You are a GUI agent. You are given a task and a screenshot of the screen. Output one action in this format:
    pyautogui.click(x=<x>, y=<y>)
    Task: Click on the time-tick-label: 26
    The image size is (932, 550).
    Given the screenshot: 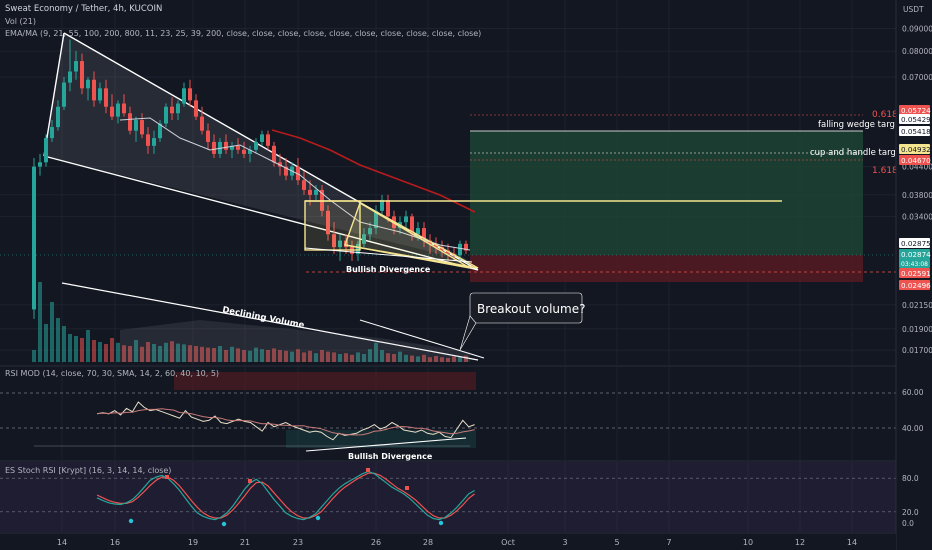 What is the action you would take?
    pyautogui.click(x=376, y=542)
    